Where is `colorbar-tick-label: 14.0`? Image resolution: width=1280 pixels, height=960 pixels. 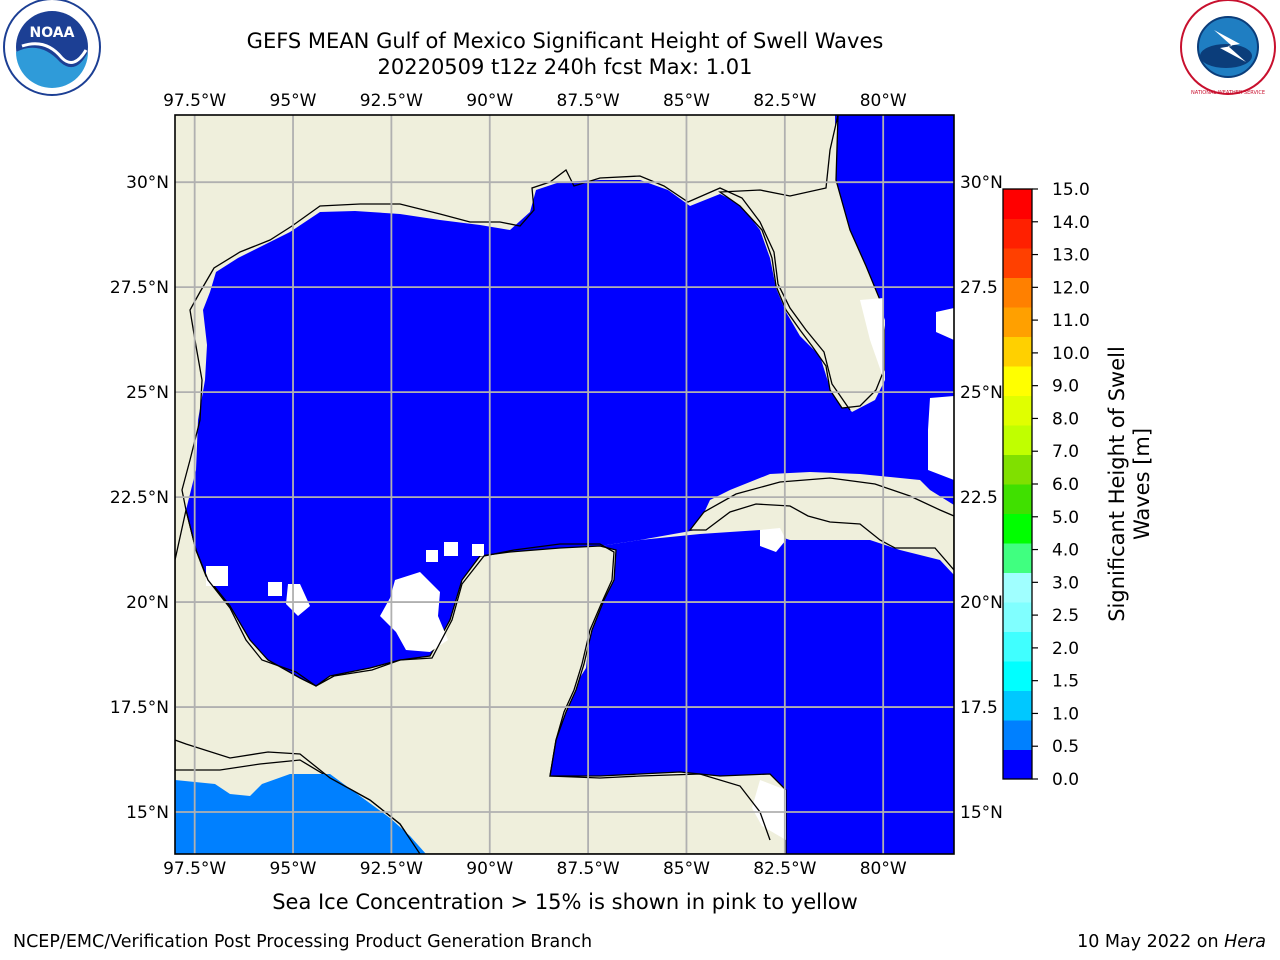
colorbar-tick-label: 14.0 is located at coordinates (1071, 223).